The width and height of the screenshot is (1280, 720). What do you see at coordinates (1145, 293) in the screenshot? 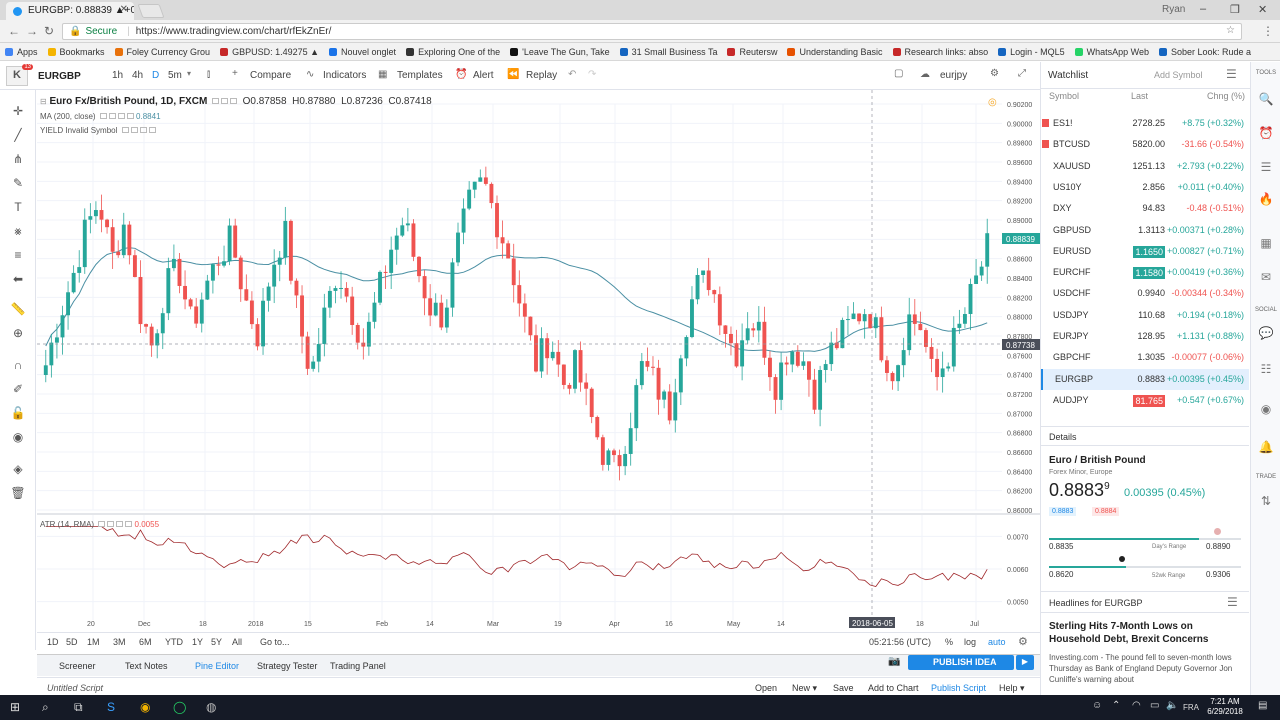
I see `watchlist-row: USDCHF 0.9940 -0.00344 (-0.34%)` at bounding box center [1145, 293].